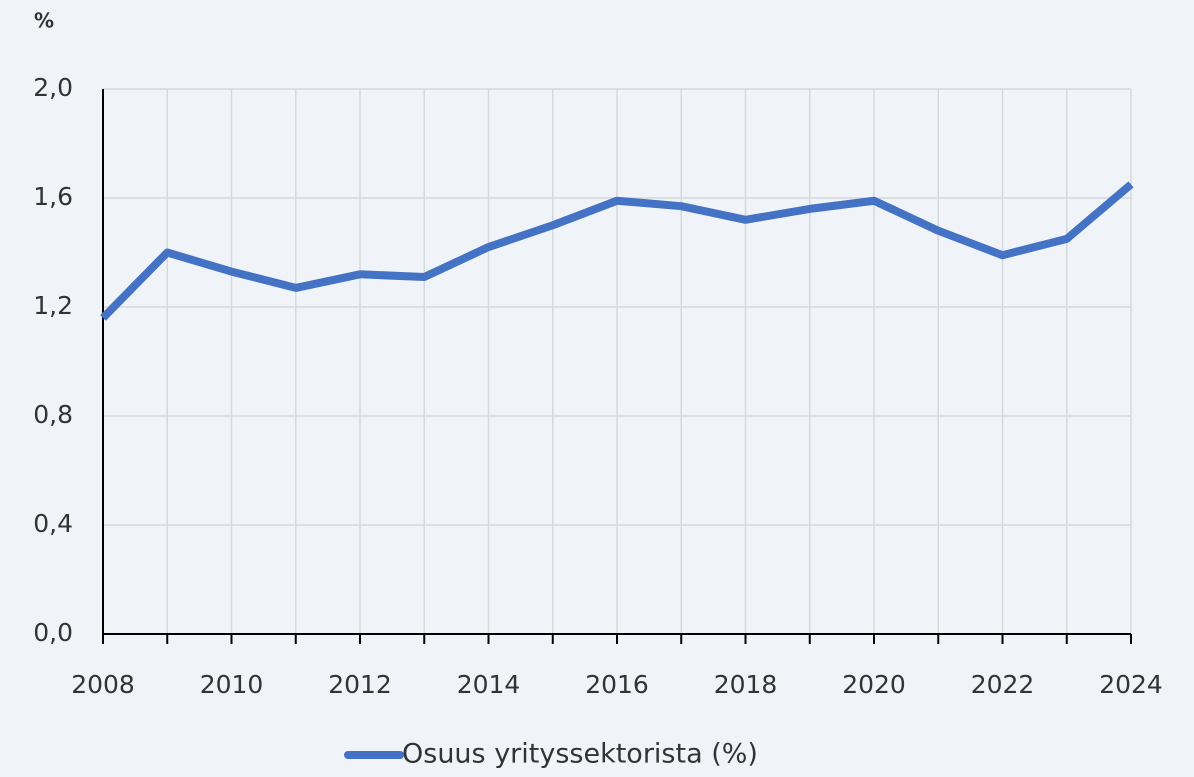 This screenshot has width=1194, height=777. What do you see at coordinates (44, 21) in the screenshot?
I see `y-axis-label: %` at bounding box center [44, 21].